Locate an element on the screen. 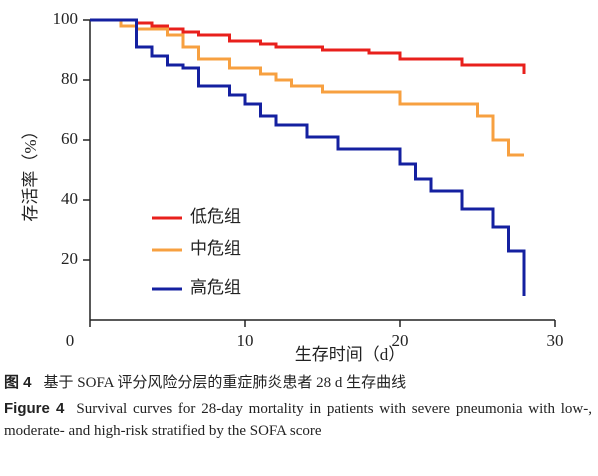 The width and height of the screenshot is (598, 476). survival-curve is located at coordinates (308, 46).